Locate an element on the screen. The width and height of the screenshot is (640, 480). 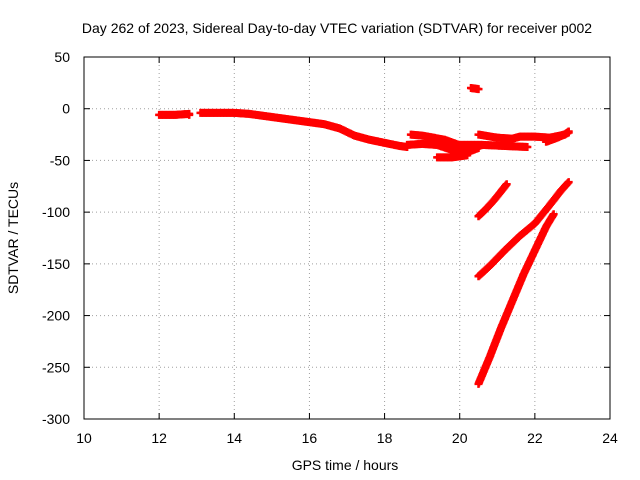
x-axis-label: GPS time / hours is located at coordinates (345, 465).